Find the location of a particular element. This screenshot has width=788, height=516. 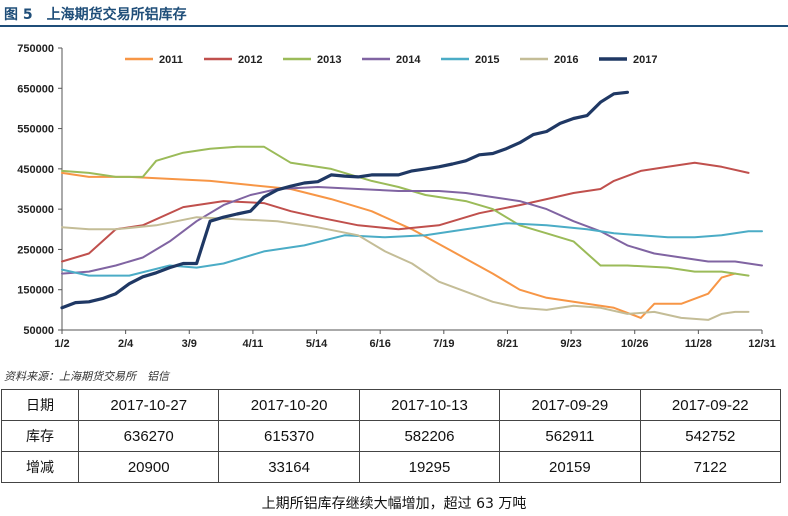

table-cell: 19295 is located at coordinates (429, 467).